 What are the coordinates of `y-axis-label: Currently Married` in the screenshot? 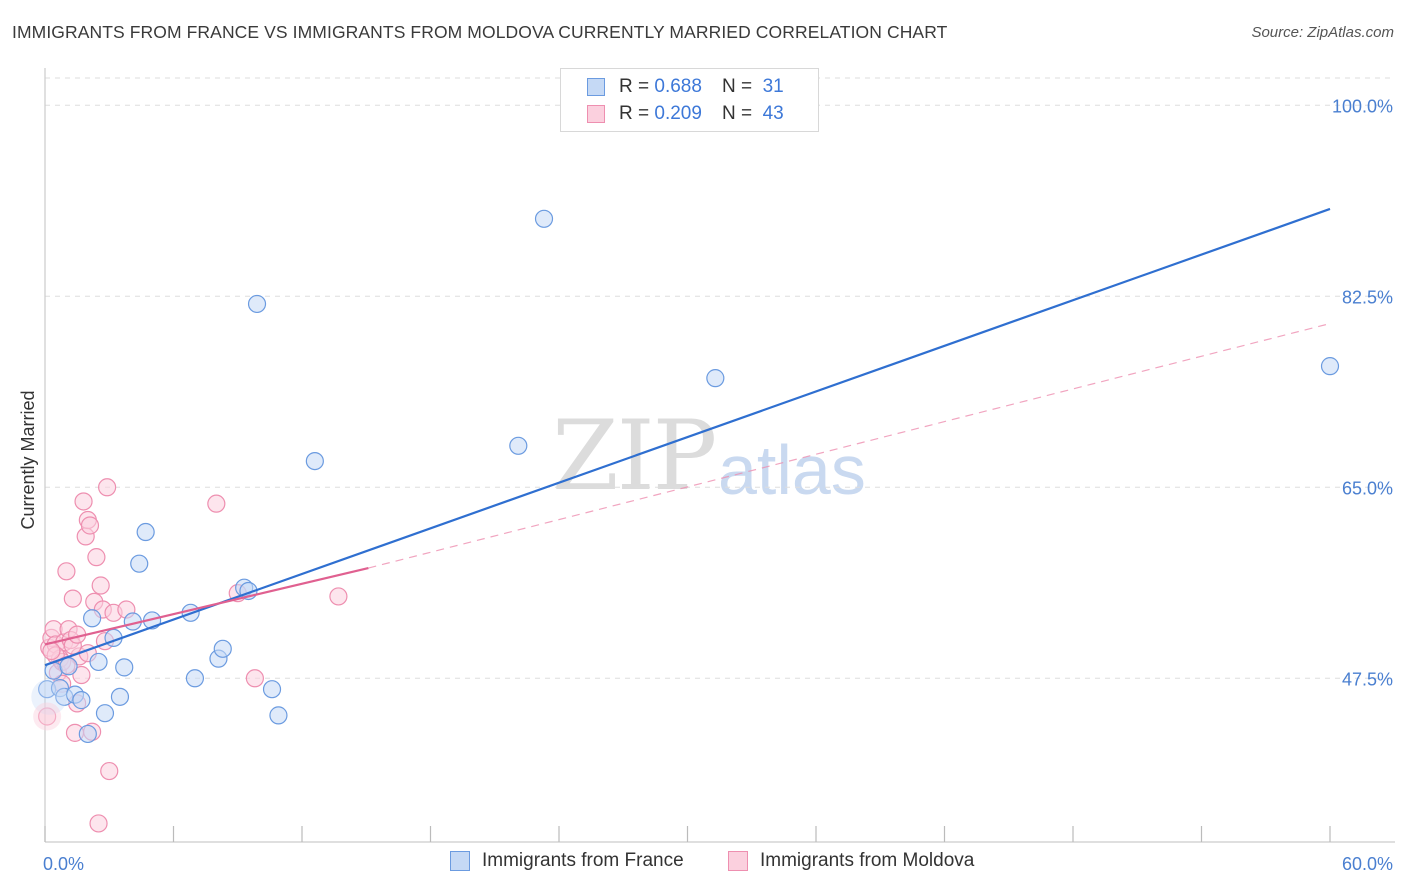 It's located at (28, 459).